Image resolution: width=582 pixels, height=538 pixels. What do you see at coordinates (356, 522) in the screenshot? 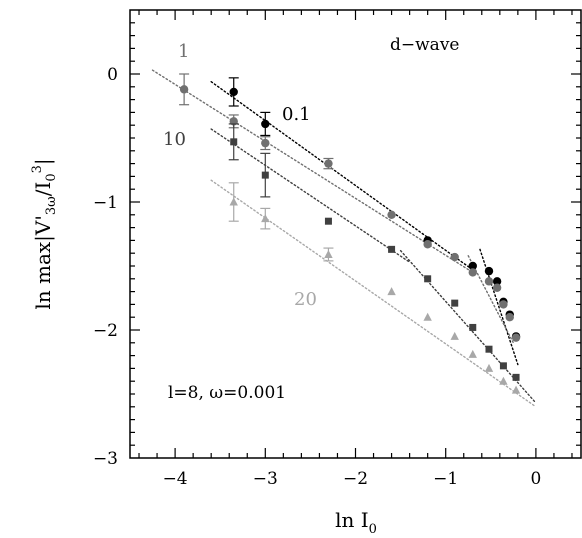
I see `x-axis-title: ln I0` at bounding box center [356, 522].